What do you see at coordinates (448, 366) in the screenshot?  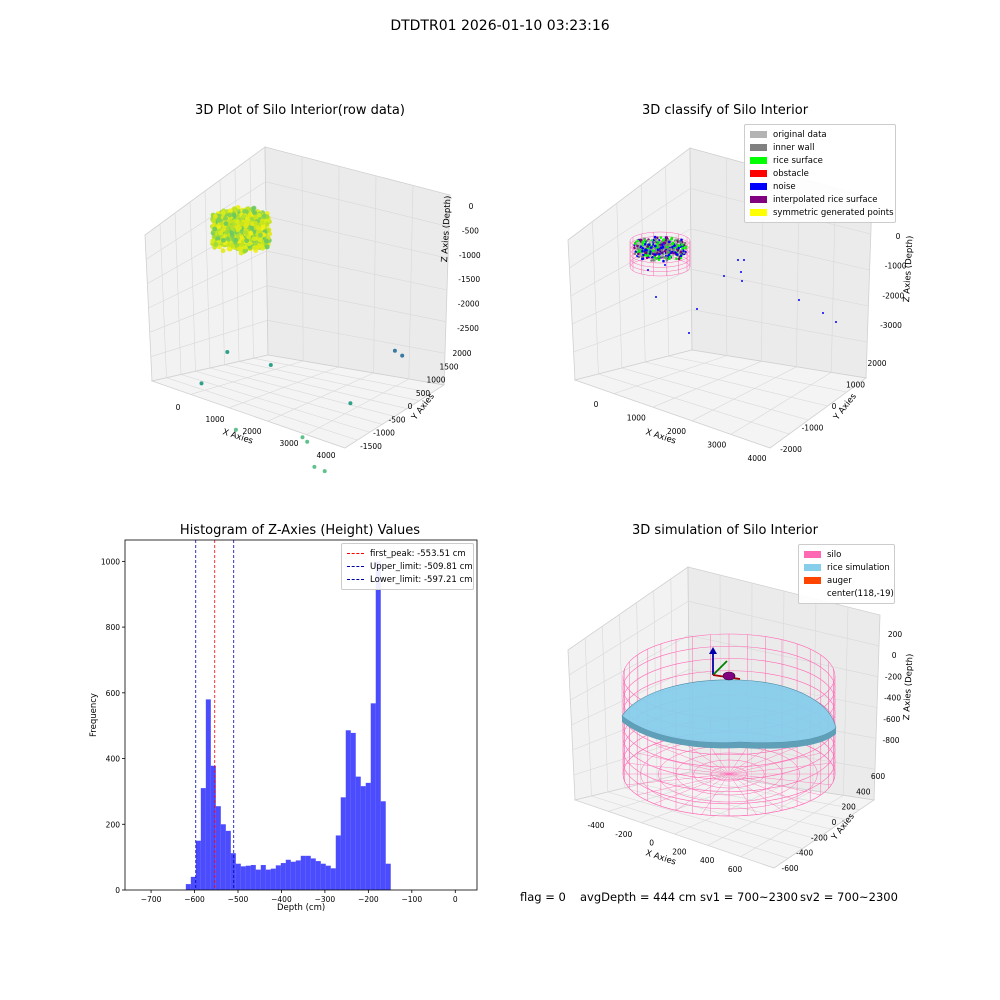 I see `panel1-y-tick: 1500` at bounding box center [448, 366].